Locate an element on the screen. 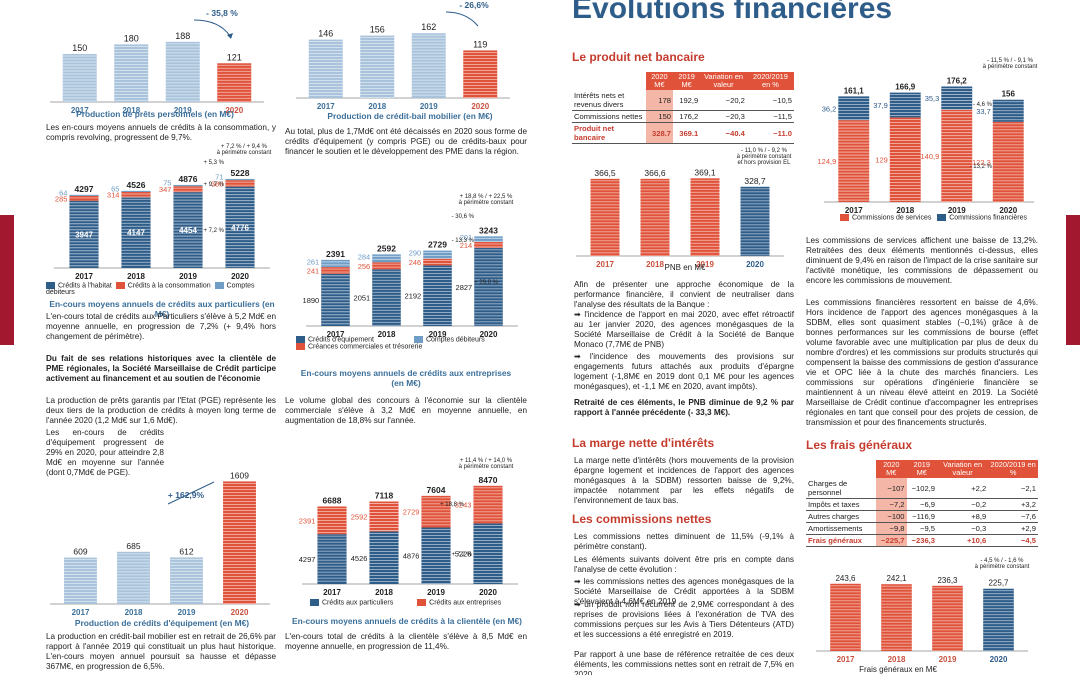  annotation: + 9,7 % is located at coordinates (213, 185).